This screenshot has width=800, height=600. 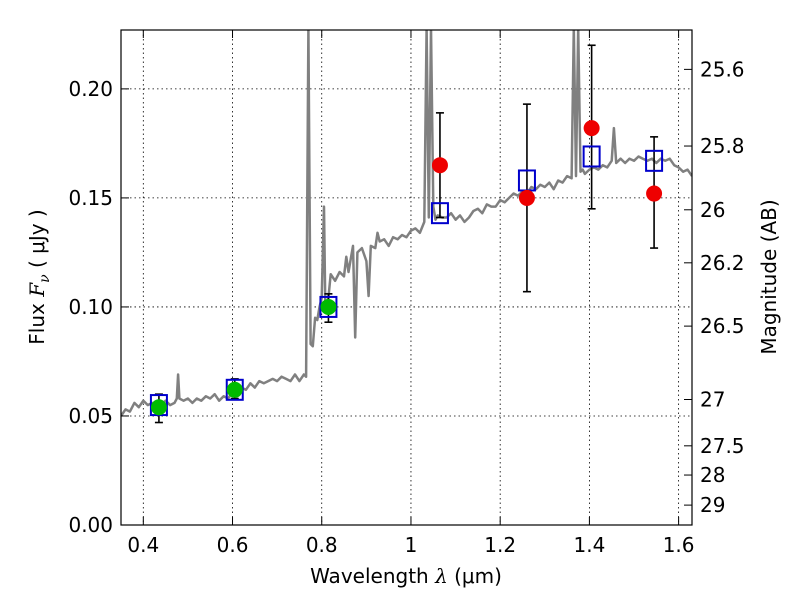 I want to click on x-tick-label: 1.4, so click(x=589, y=545).